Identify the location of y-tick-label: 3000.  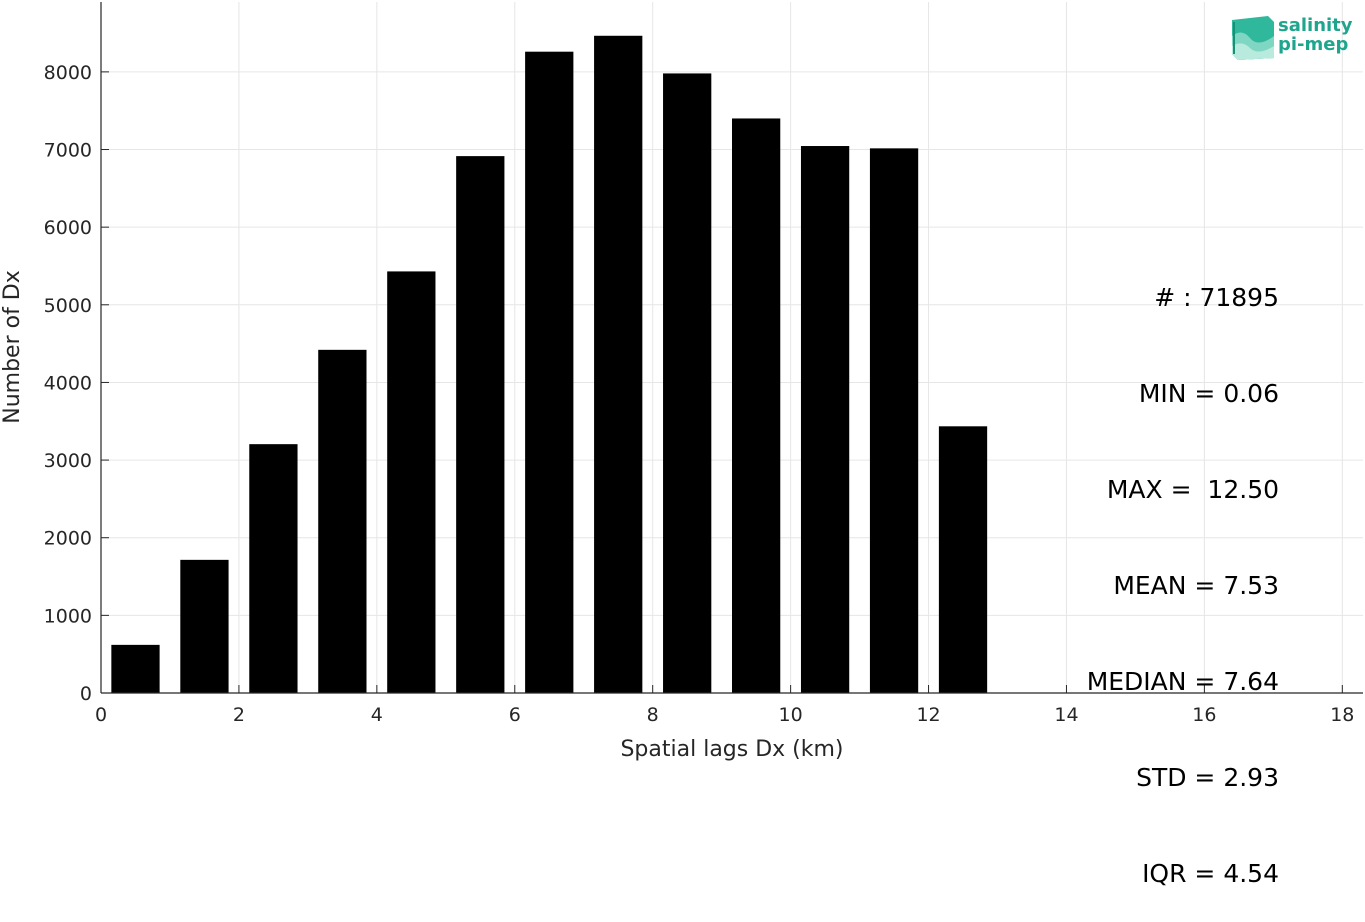
(68, 461).